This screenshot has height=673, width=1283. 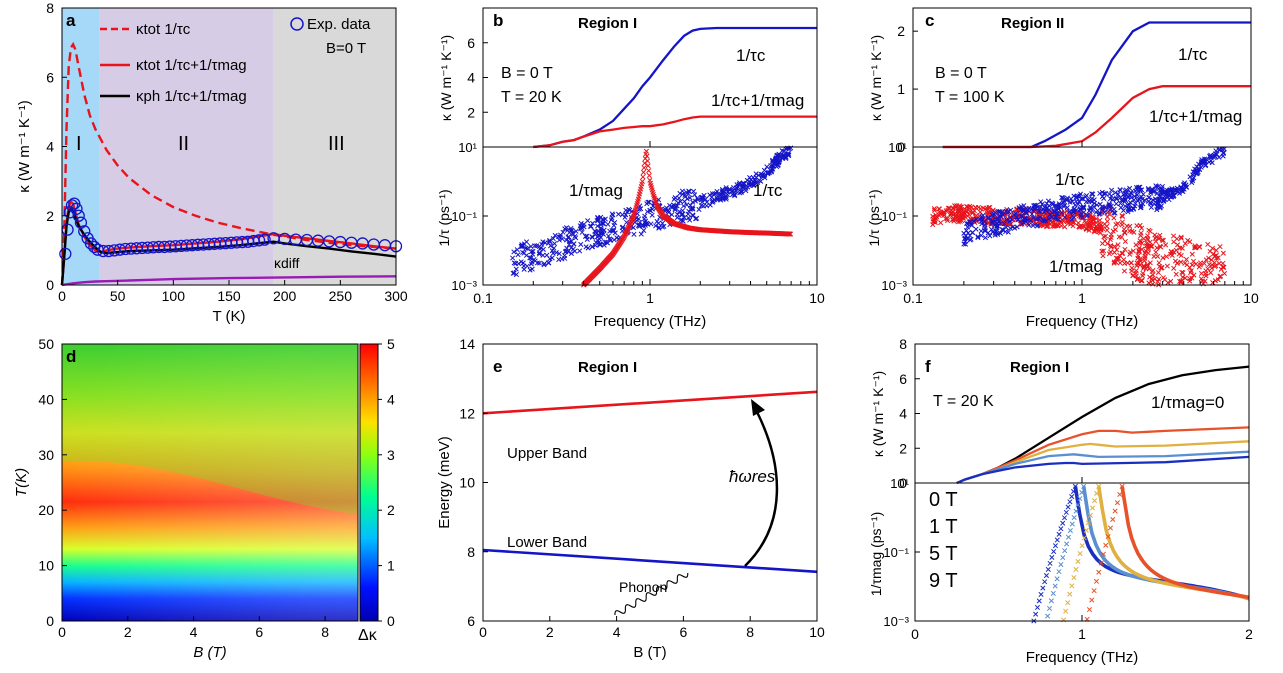 I want to click on y-tick-label: 10⁻¹, so click(x=894, y=216).